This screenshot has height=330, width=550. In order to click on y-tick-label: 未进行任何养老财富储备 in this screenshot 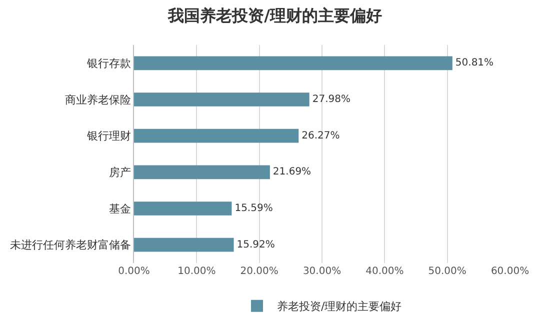, I will do `click(70, 245)`.